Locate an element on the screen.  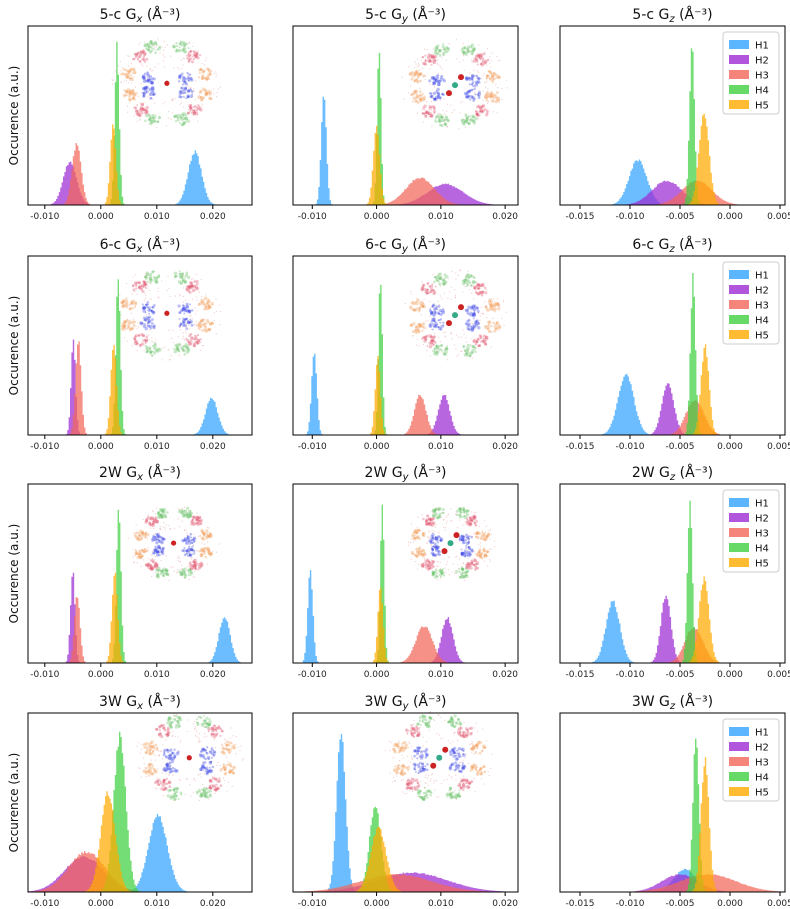
legend-label-h4: H4 is located at coordinates (762, 778).